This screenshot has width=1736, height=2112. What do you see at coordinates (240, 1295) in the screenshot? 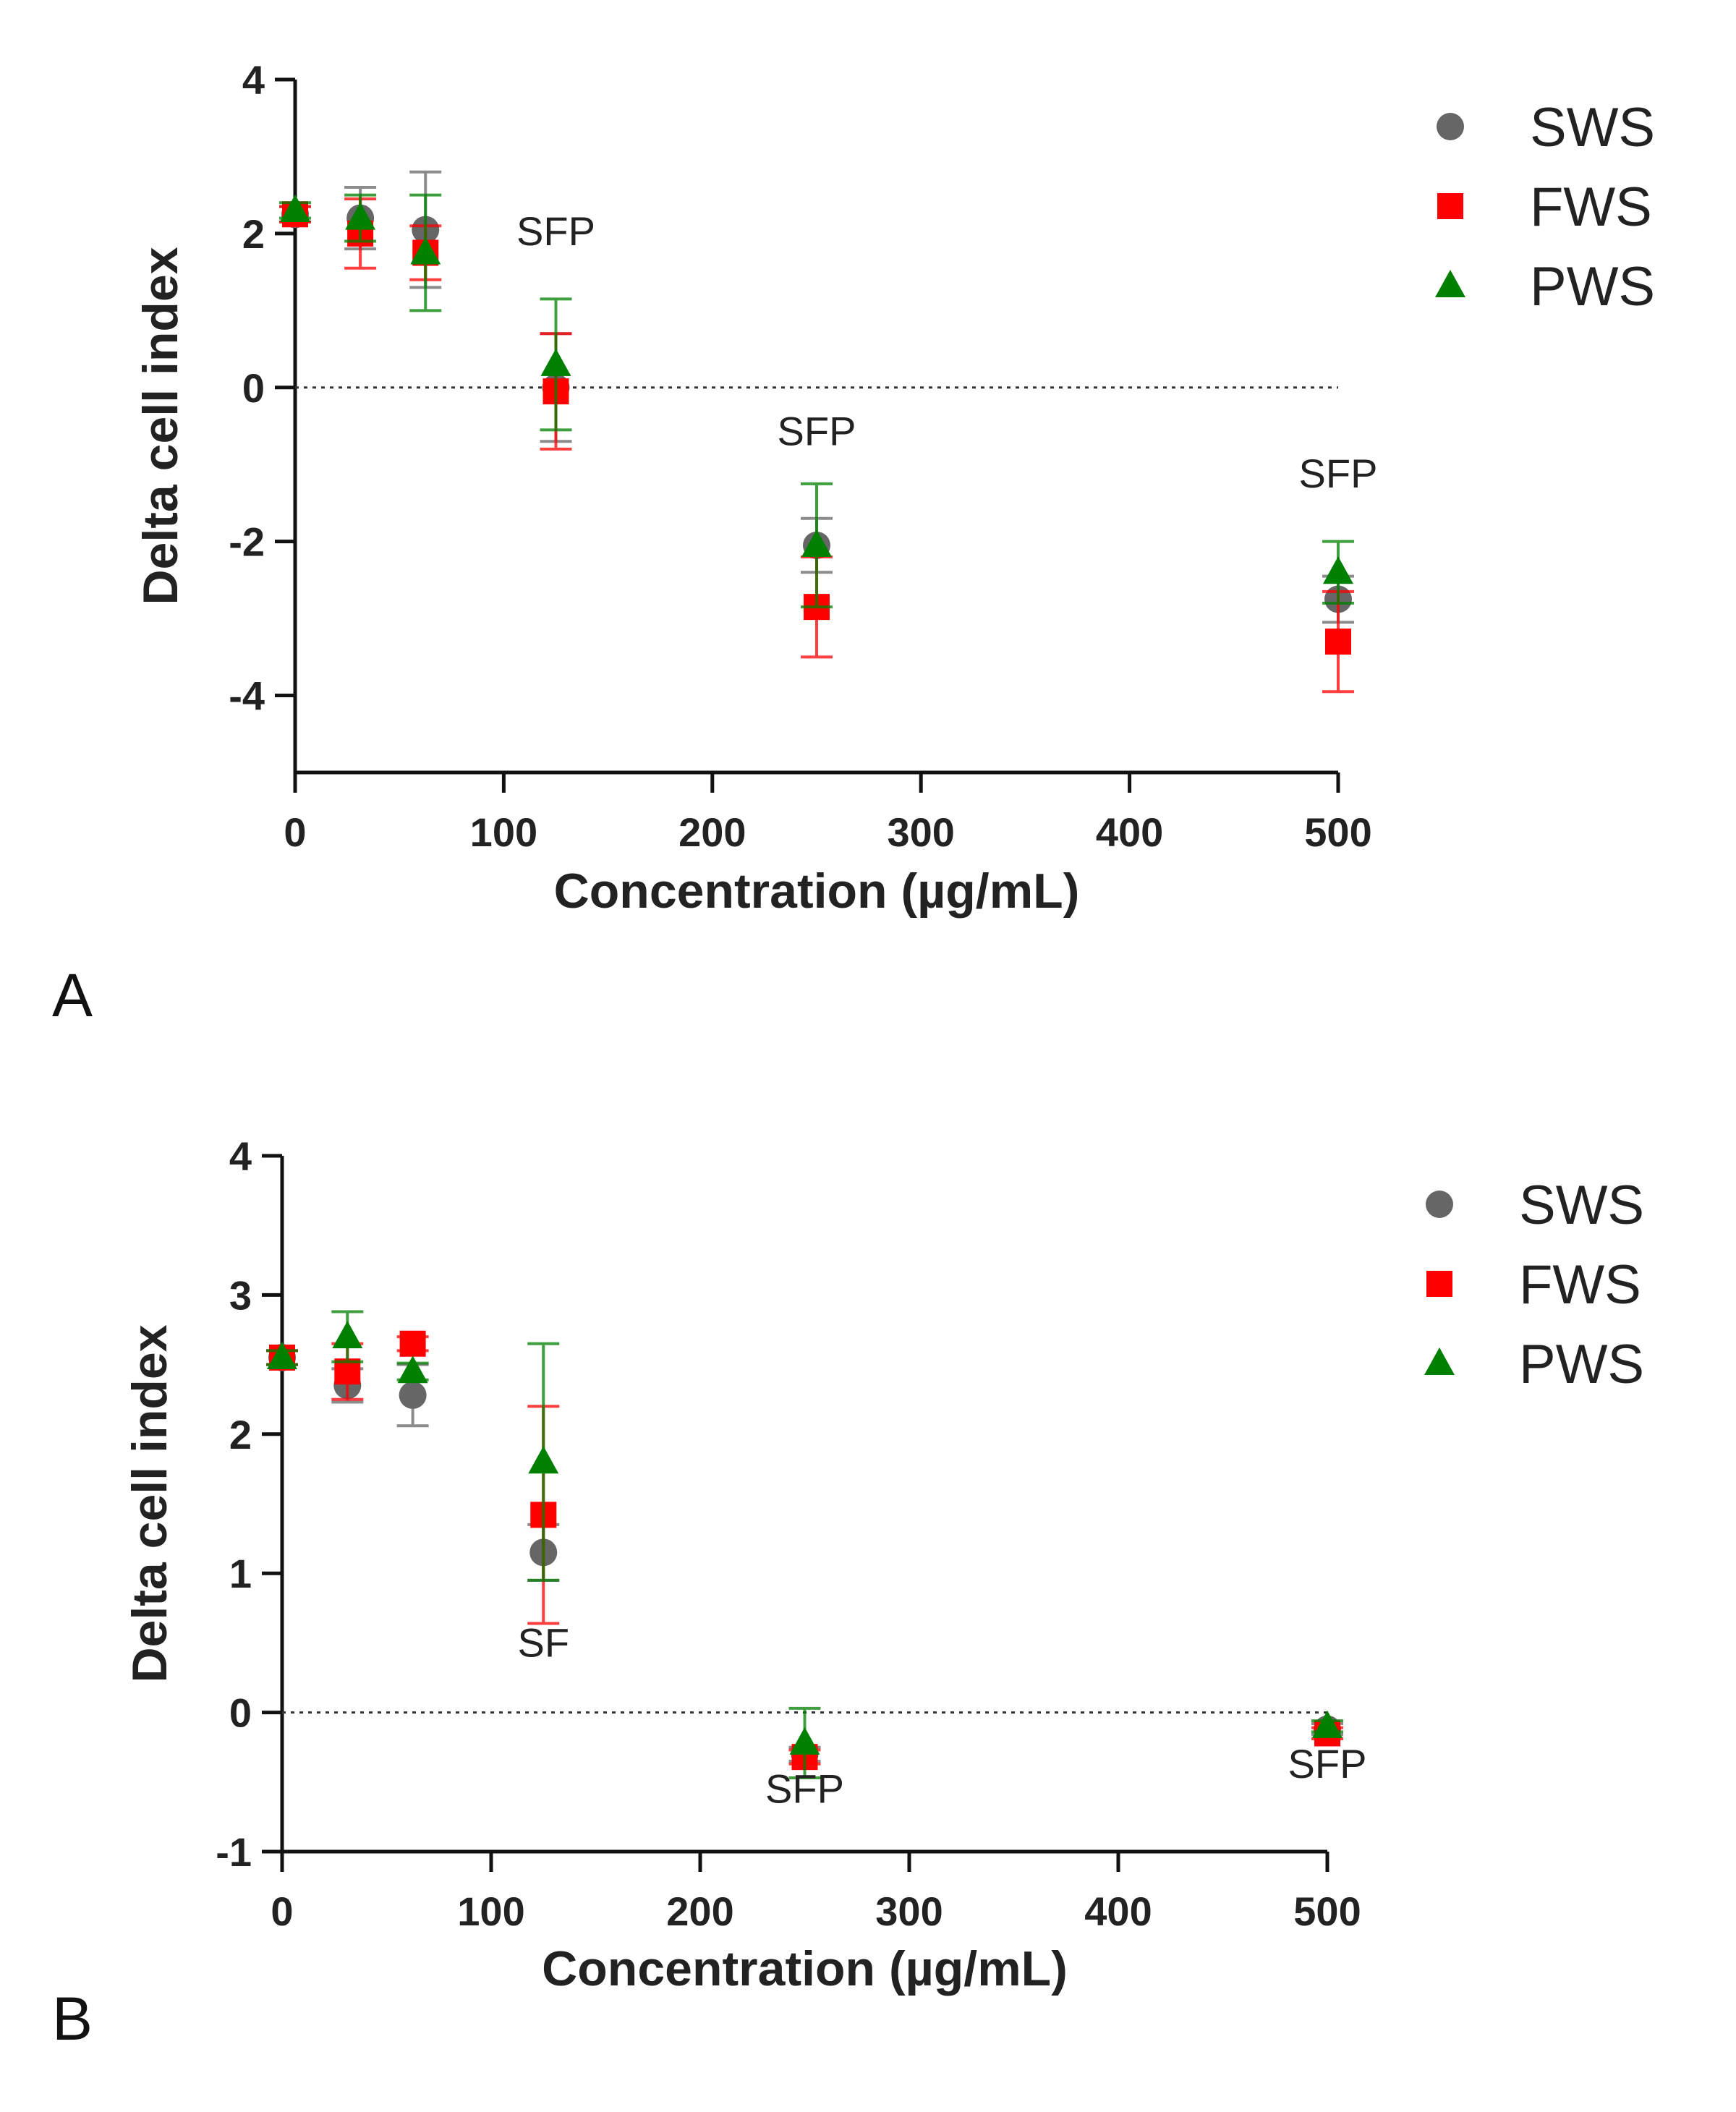
I see `y-tick-label: 3` at bounding box center [240, 1295].